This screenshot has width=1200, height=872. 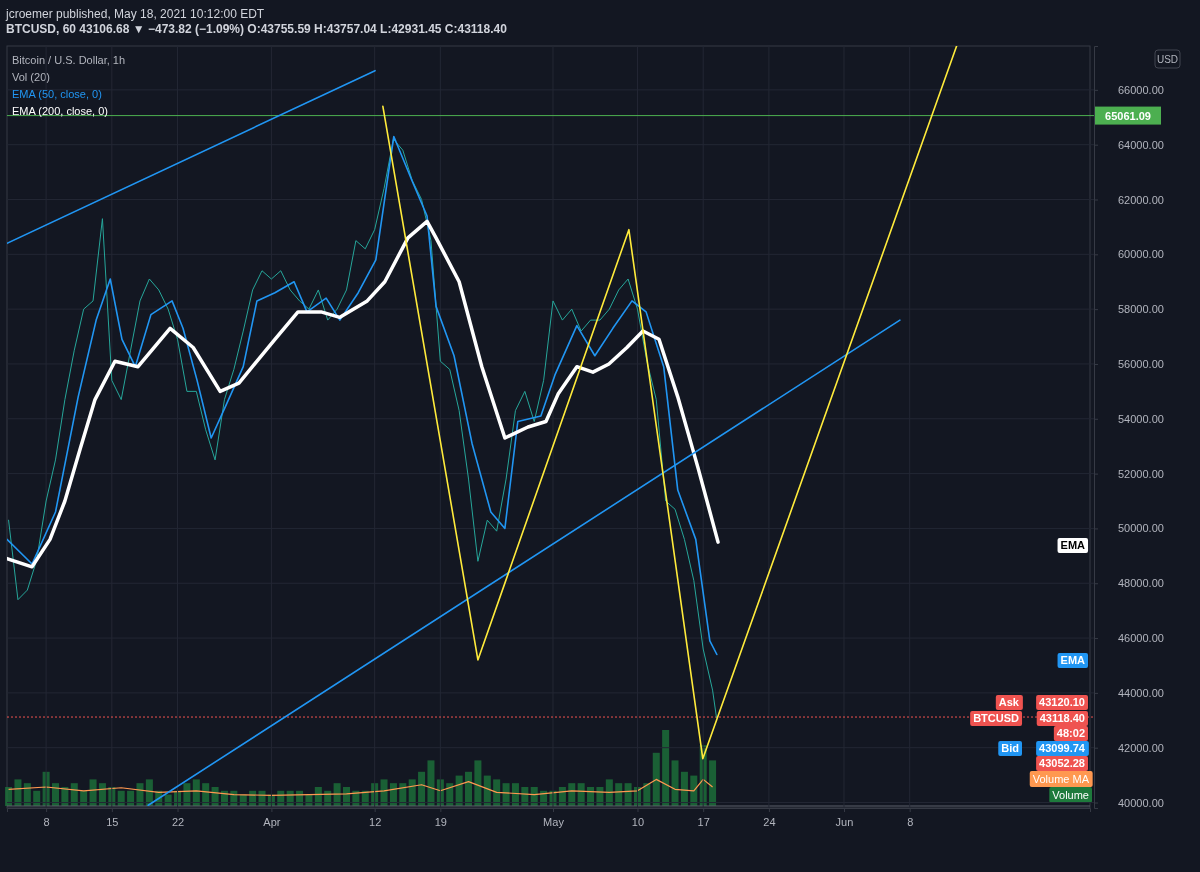 I want to click on x-tick-label: 24, so click(x=769, y=821).